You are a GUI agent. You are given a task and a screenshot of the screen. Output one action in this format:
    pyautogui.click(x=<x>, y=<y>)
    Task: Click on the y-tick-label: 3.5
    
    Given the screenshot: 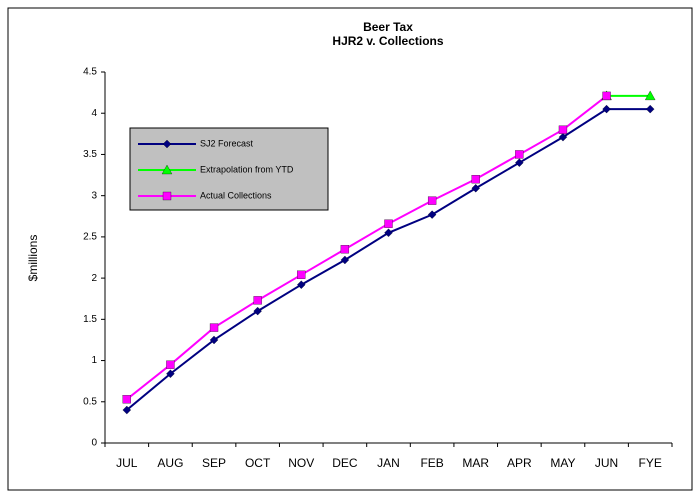 What is the action you would take?
    pyautogui.click(x=90, y=154)
    